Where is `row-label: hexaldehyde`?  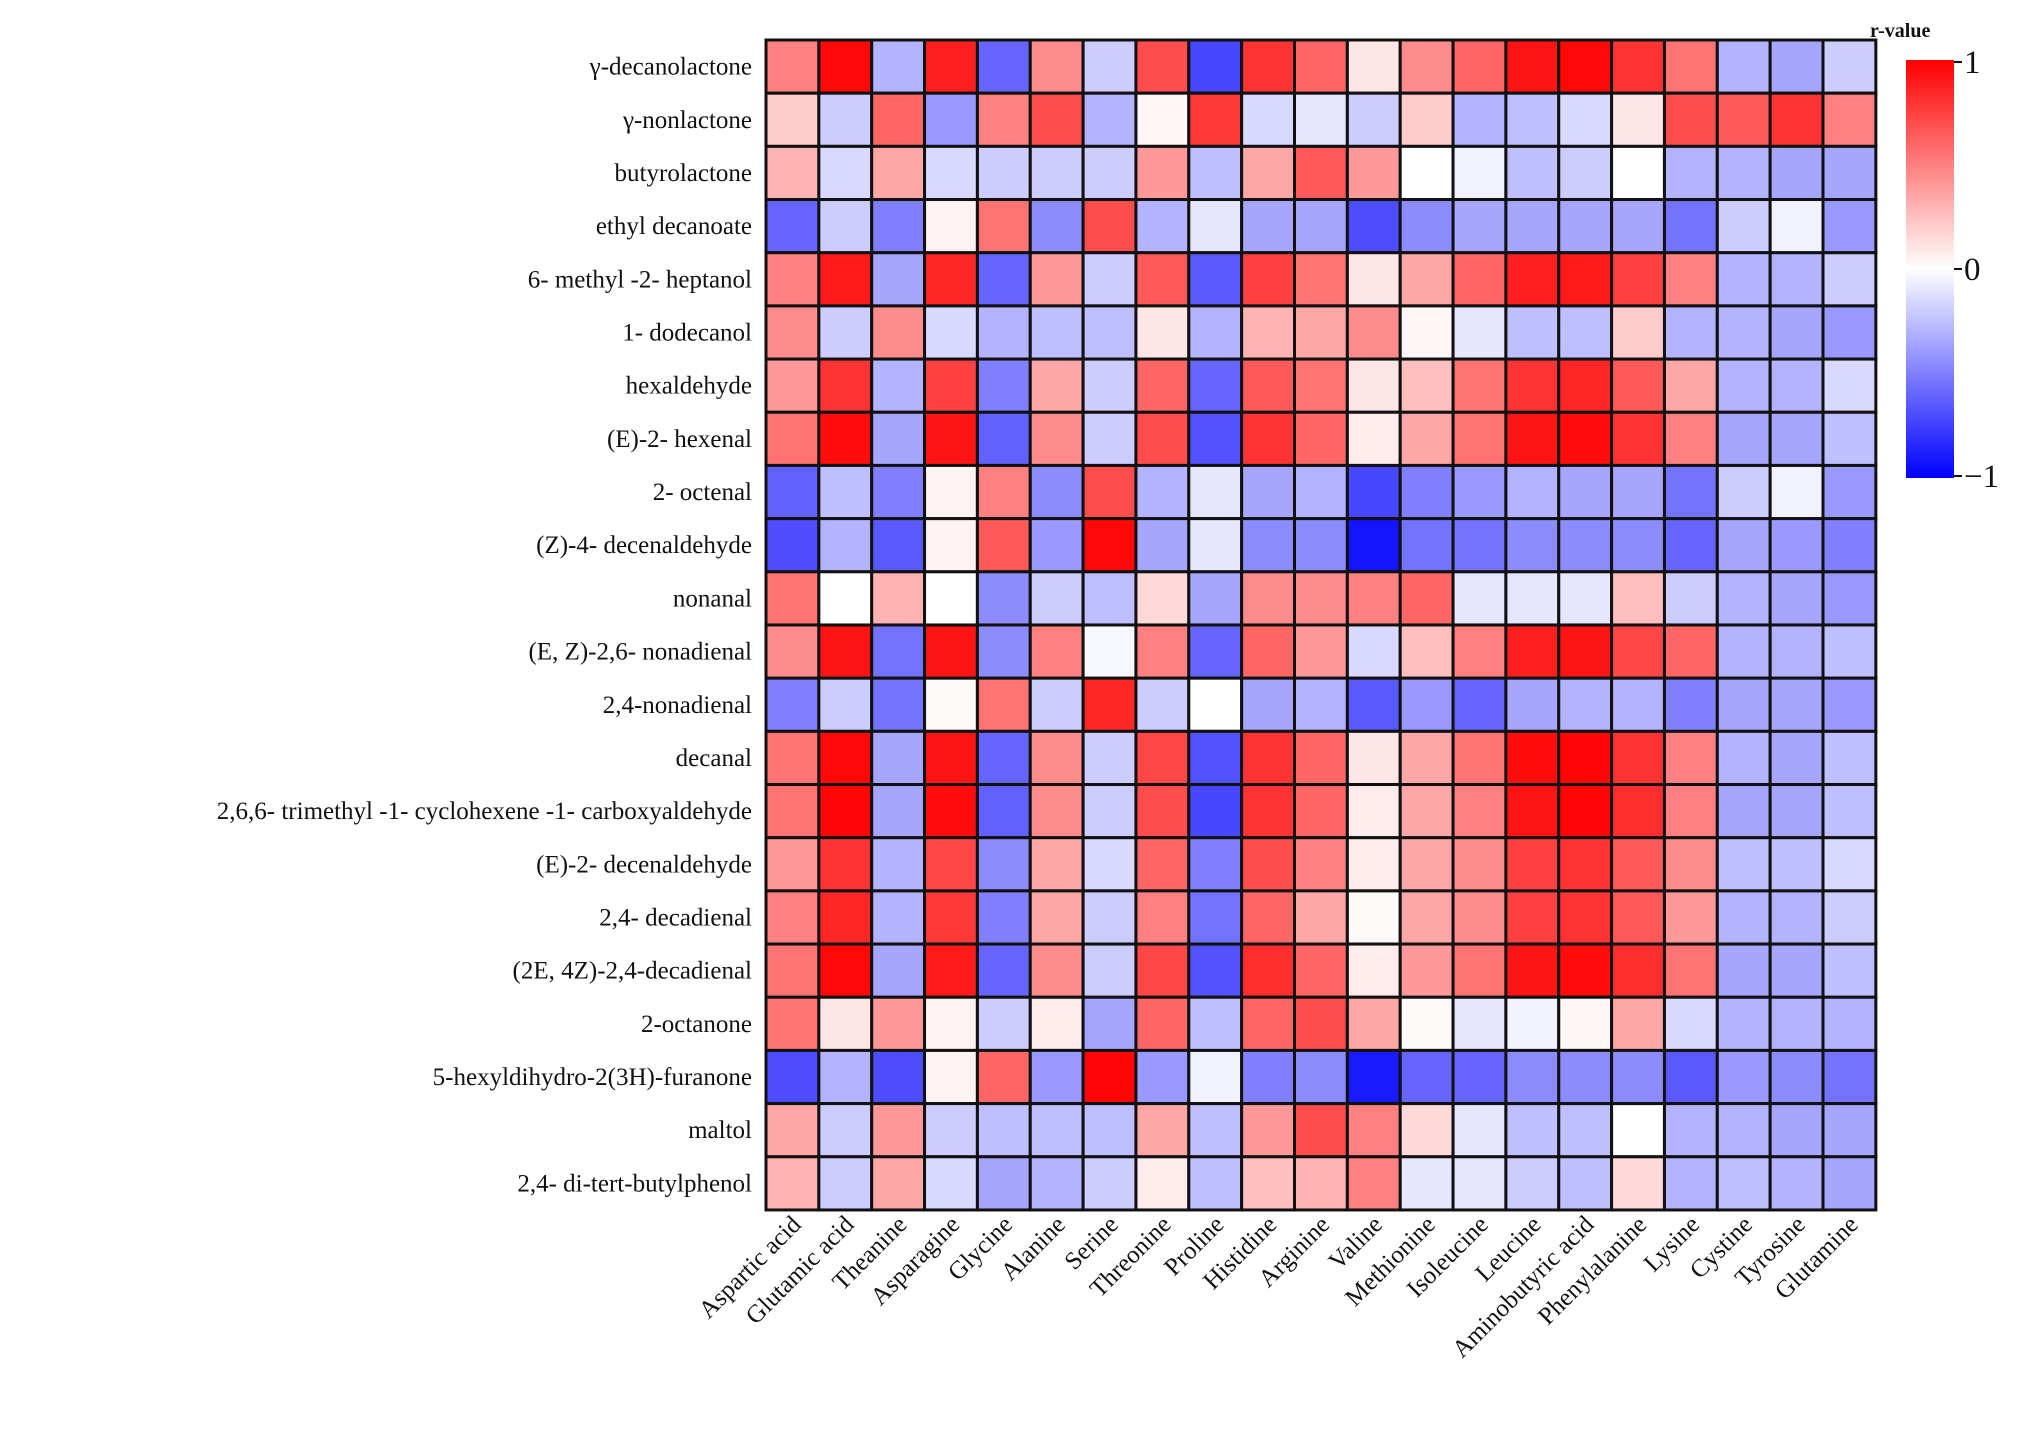 row-label: hexaldehyde is located at coordinates (689, 386).